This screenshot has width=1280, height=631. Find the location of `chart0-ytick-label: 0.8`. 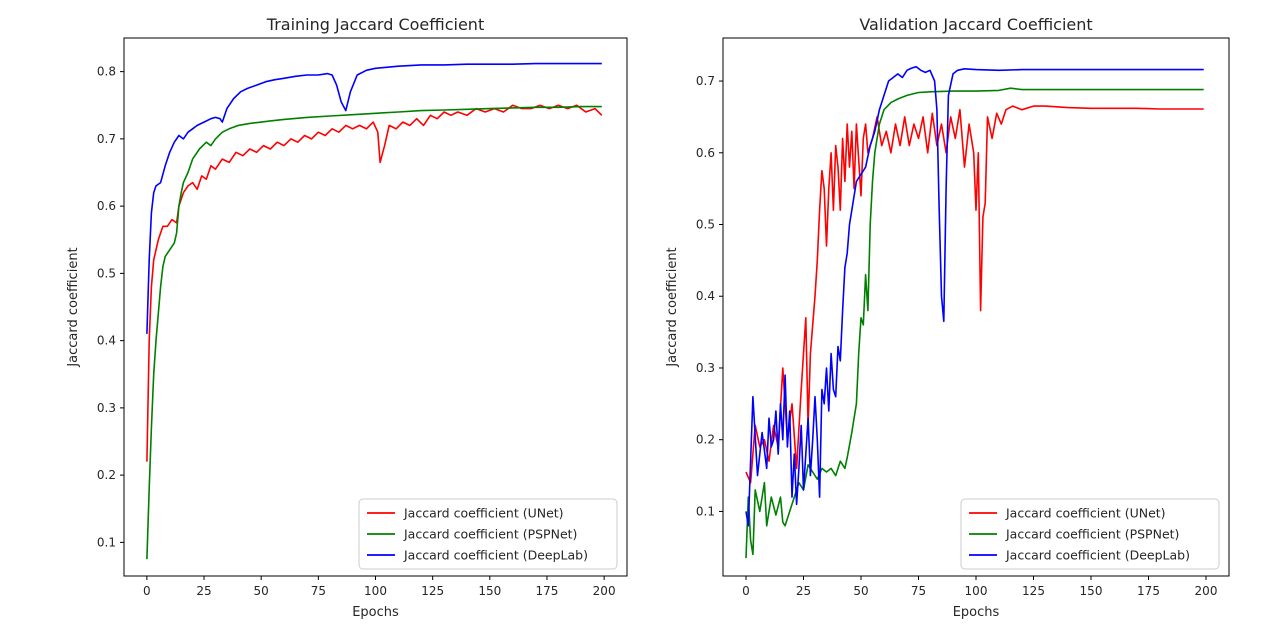

chart0-ytick-label: 0.8 is located at coordinates (106, 72).